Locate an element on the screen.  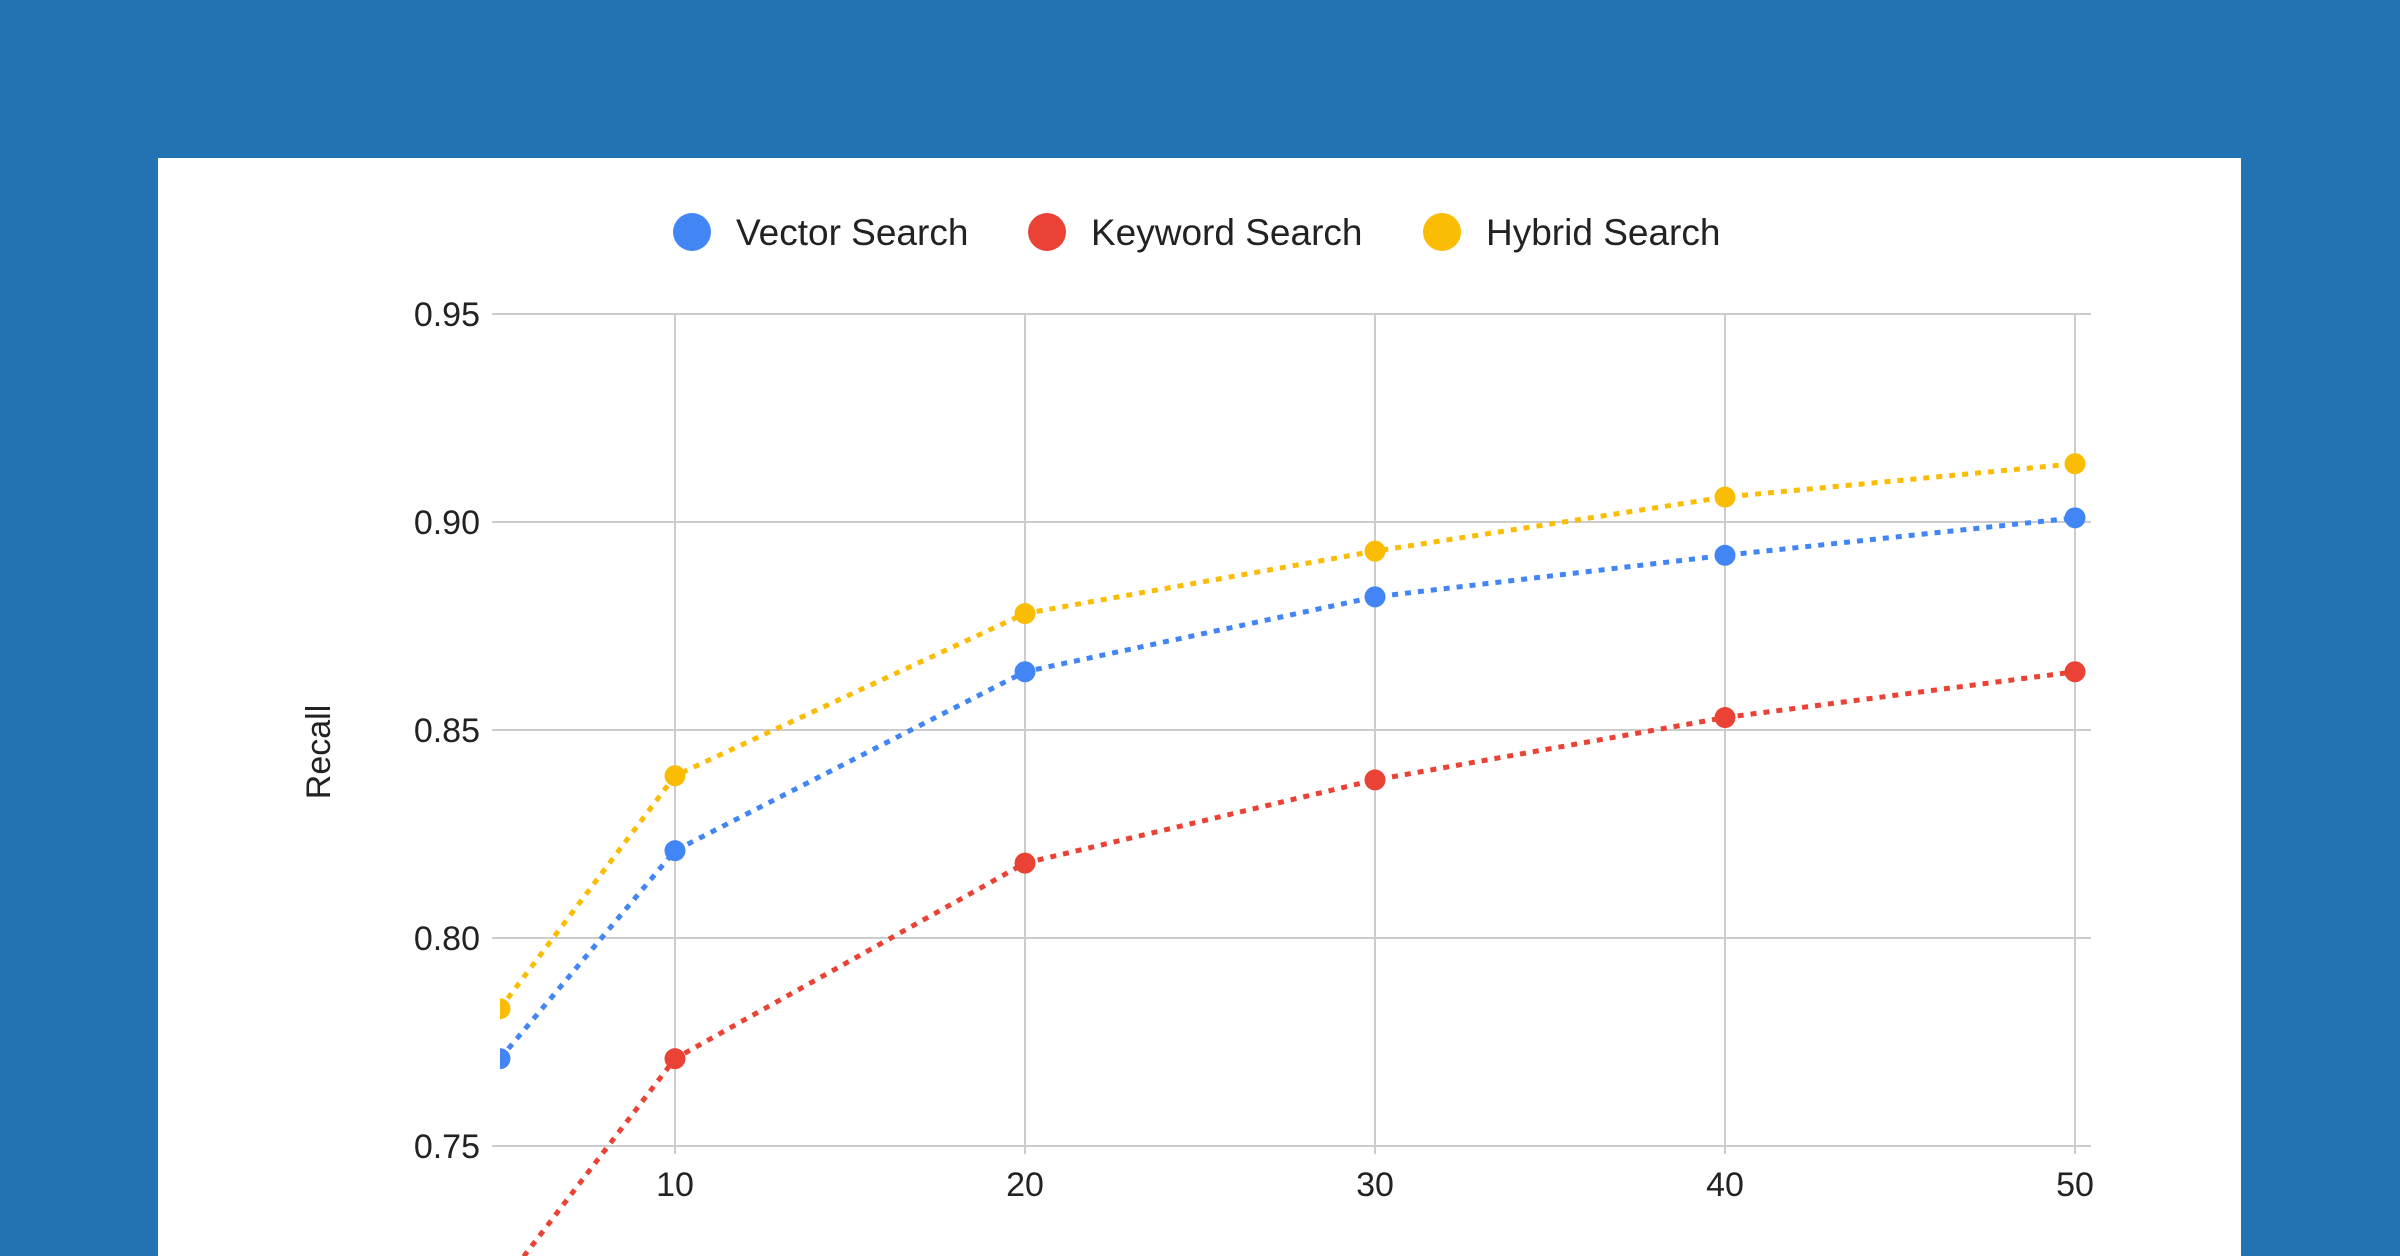
x-tick-label: 40 is located at coordinates (1725, 1185).